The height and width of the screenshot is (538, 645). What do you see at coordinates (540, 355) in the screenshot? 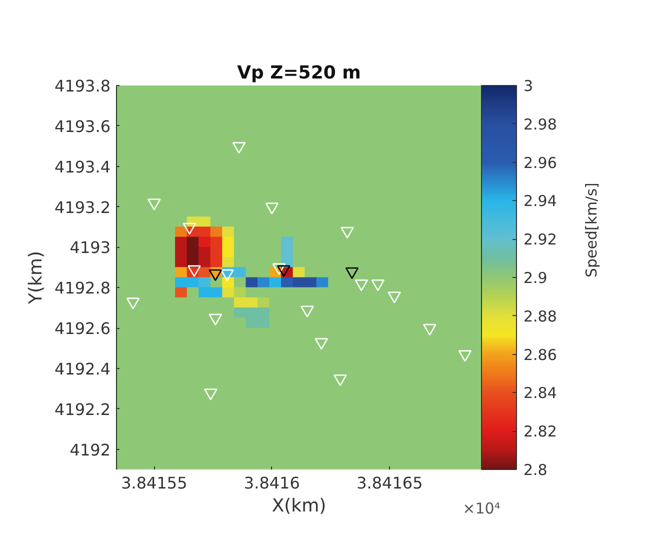
I see `color-bar-label: 2.86` at bounding box center [540, 355].